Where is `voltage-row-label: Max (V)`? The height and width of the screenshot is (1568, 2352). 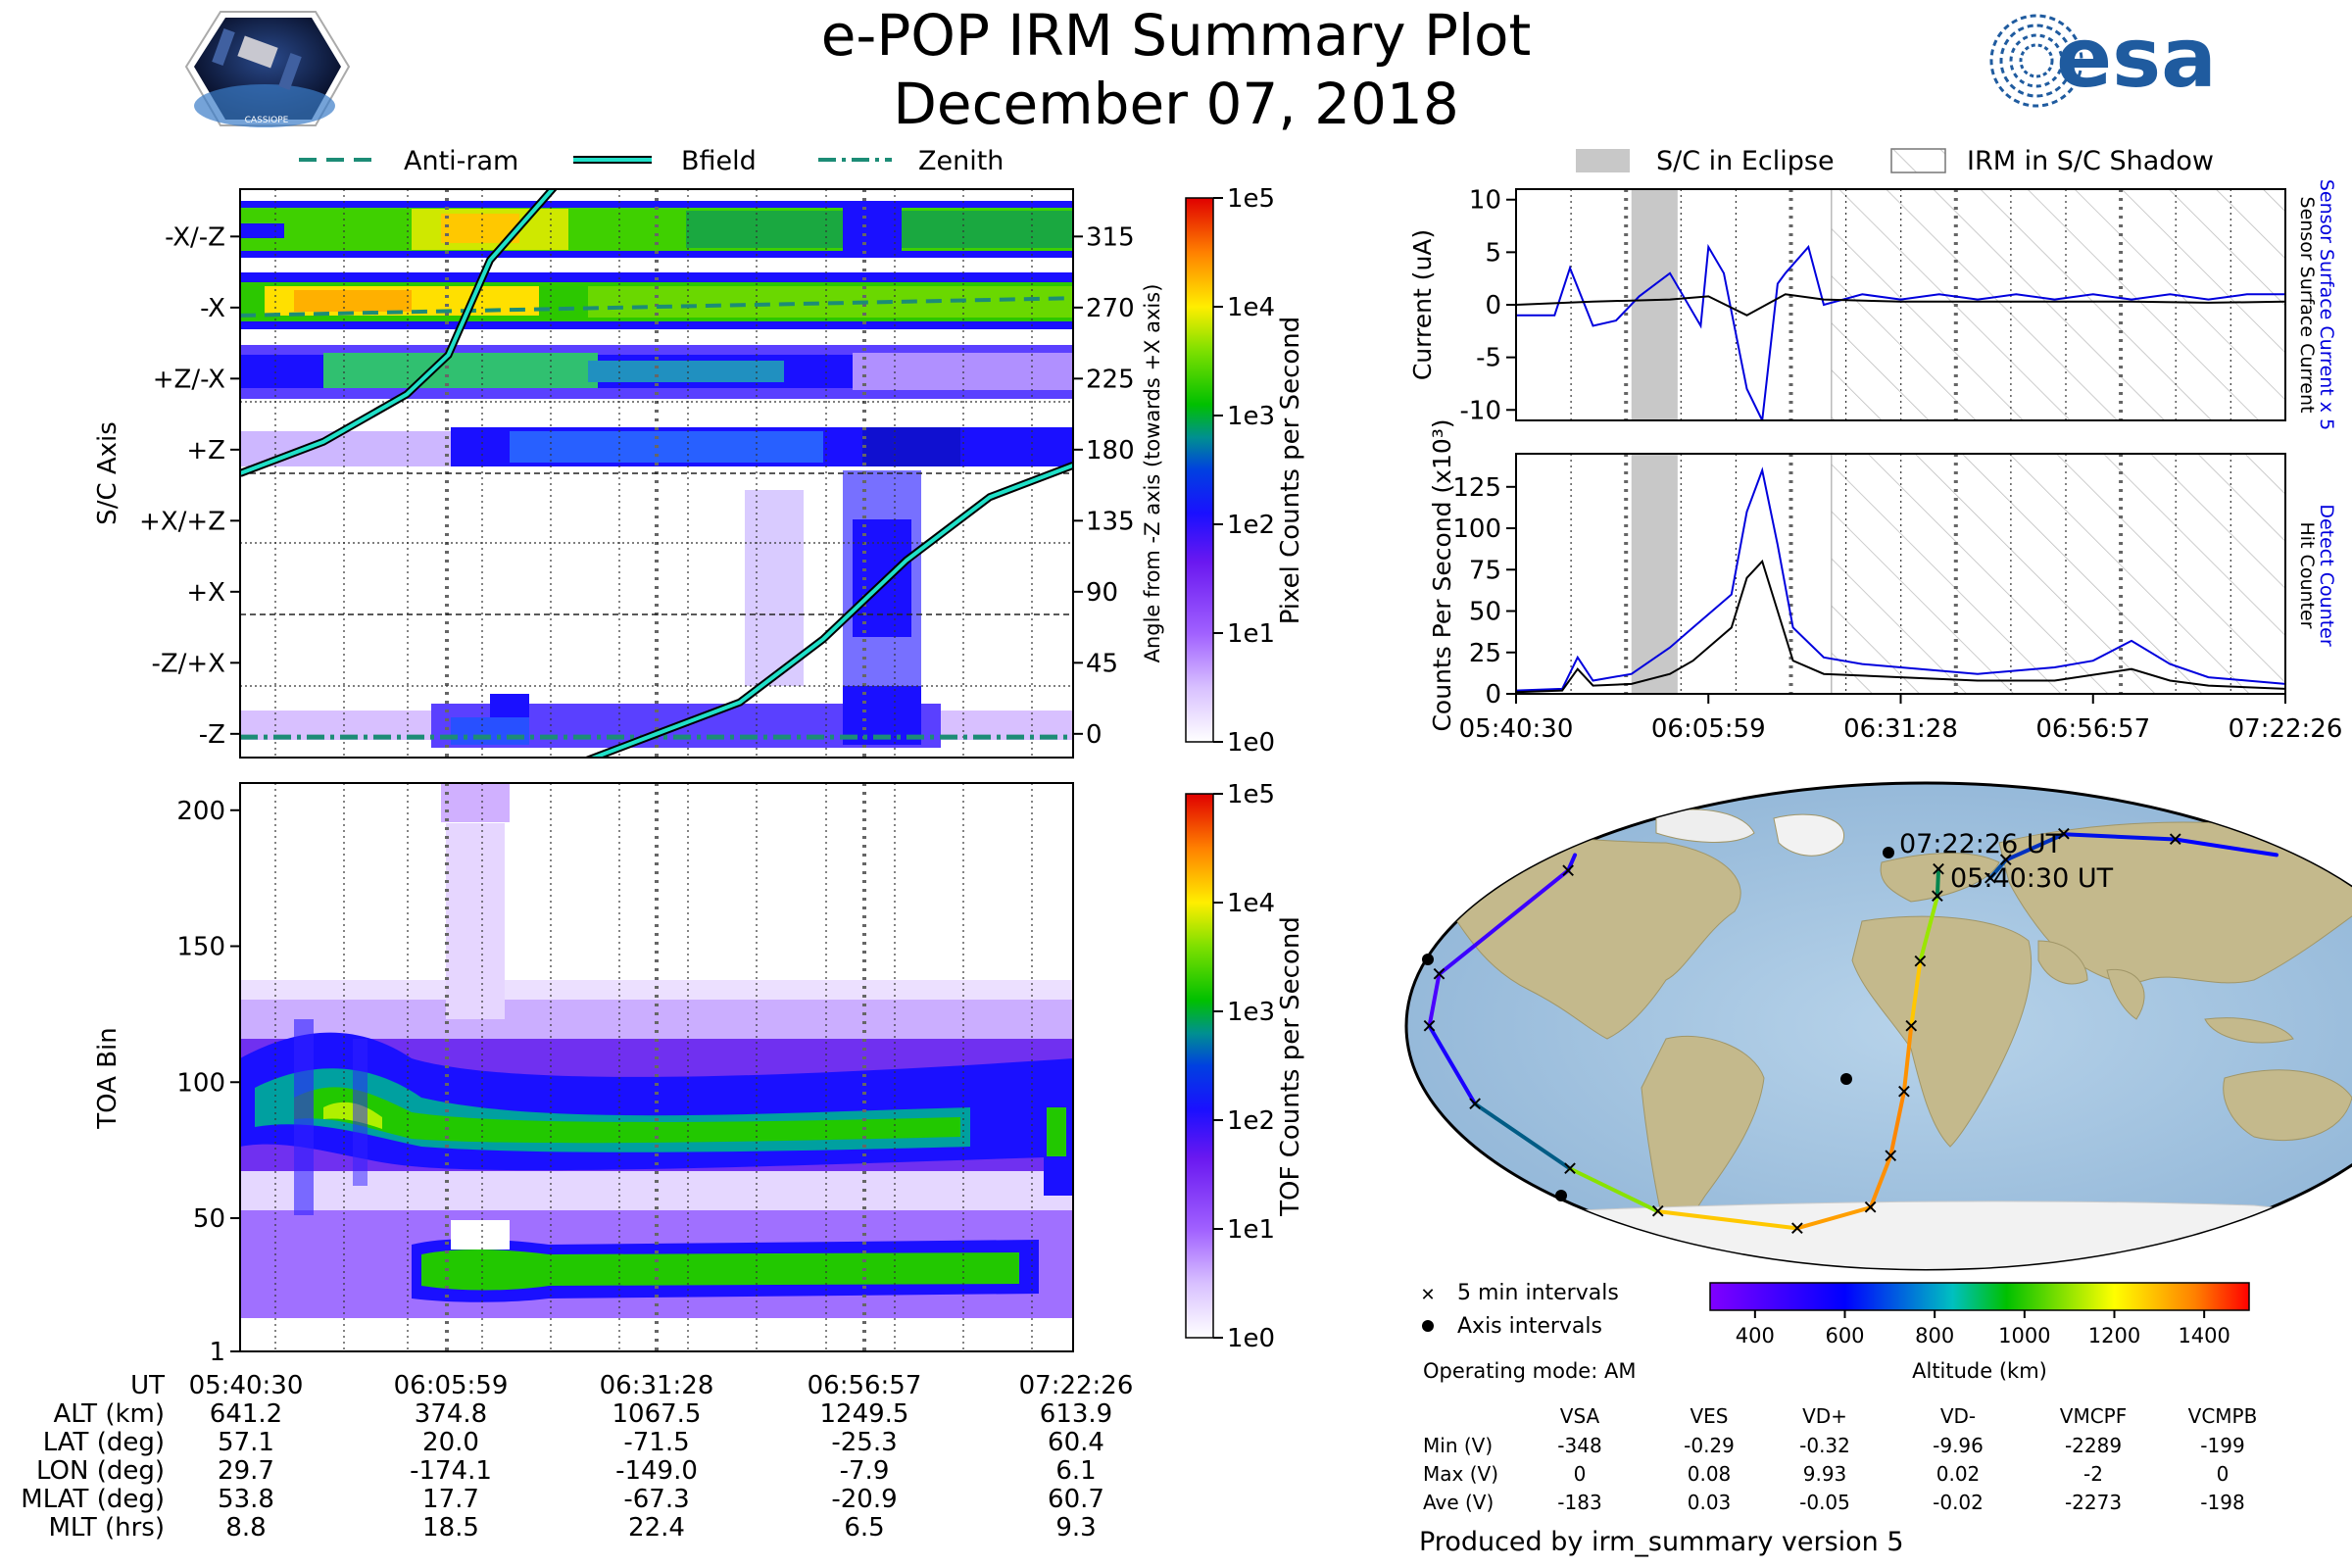
voltage-row-label: Max (V) is located at coordinates (1460, 1474).